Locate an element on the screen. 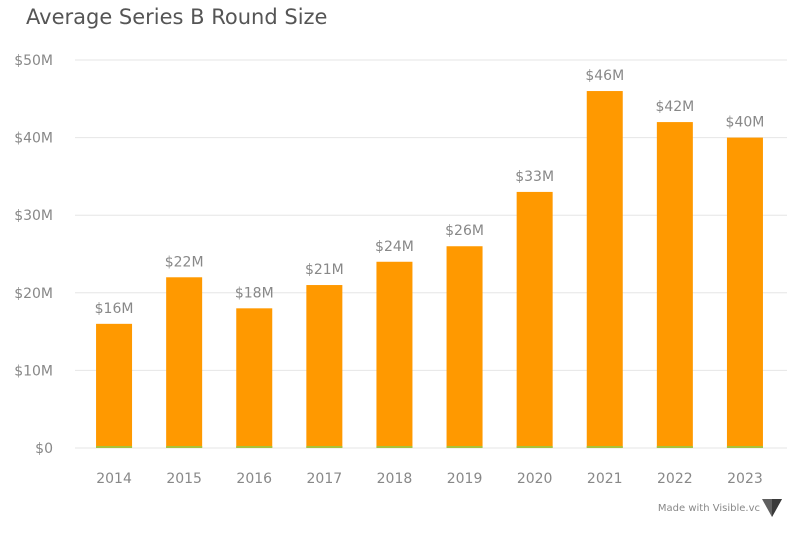 Image resolution: width=800 pixels, height=533 pixels. bar-2019 is located at coordinates (464, 347).